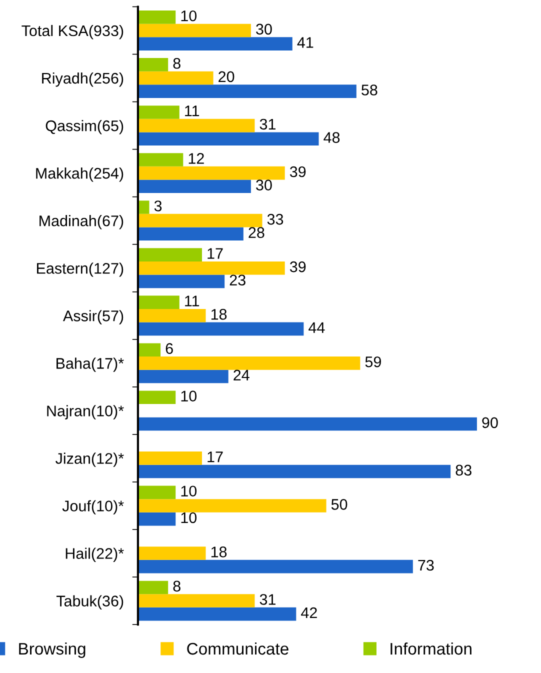  I want to click on y-tick-label: Tabuk(36), so click(90, 602).